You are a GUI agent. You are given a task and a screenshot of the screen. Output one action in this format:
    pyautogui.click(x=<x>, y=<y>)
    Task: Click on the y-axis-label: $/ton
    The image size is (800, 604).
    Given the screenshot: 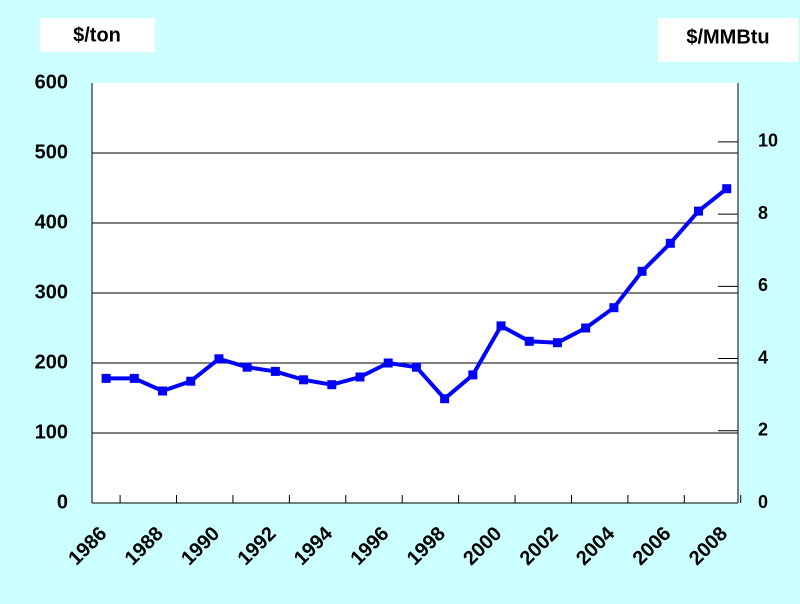 What is the action you would take?
    pyautogui.click(x=97, y=35)
    